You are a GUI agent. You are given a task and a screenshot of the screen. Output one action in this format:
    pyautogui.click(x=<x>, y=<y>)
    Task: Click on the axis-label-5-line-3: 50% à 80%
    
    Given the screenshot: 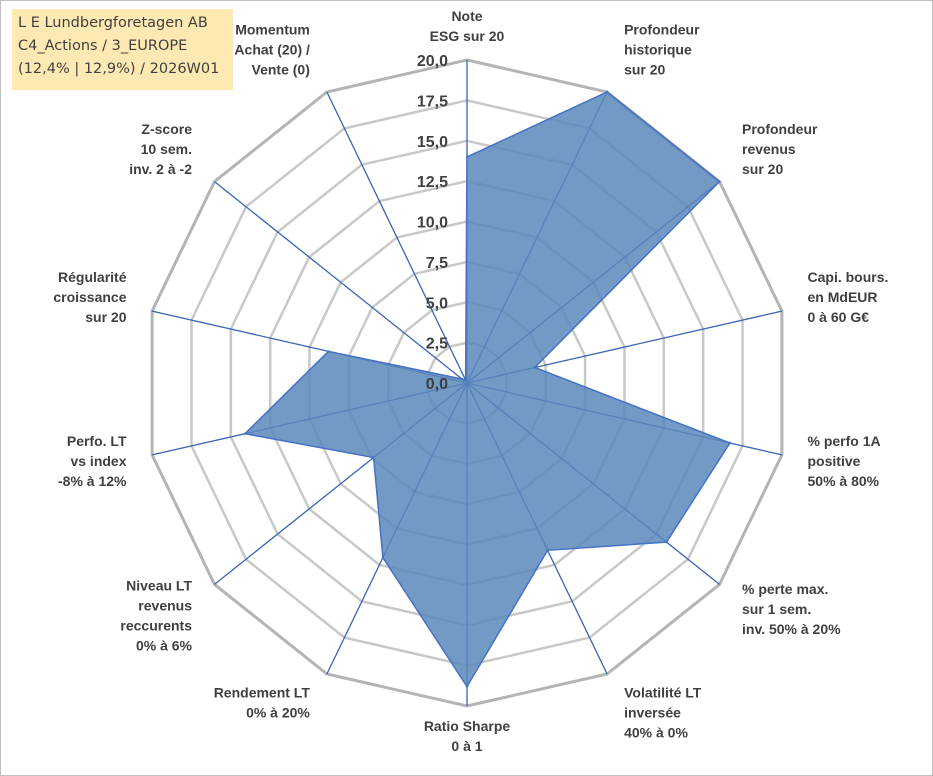 What is the action you would take?
    pyautogui.click(x=844, y=481)
    